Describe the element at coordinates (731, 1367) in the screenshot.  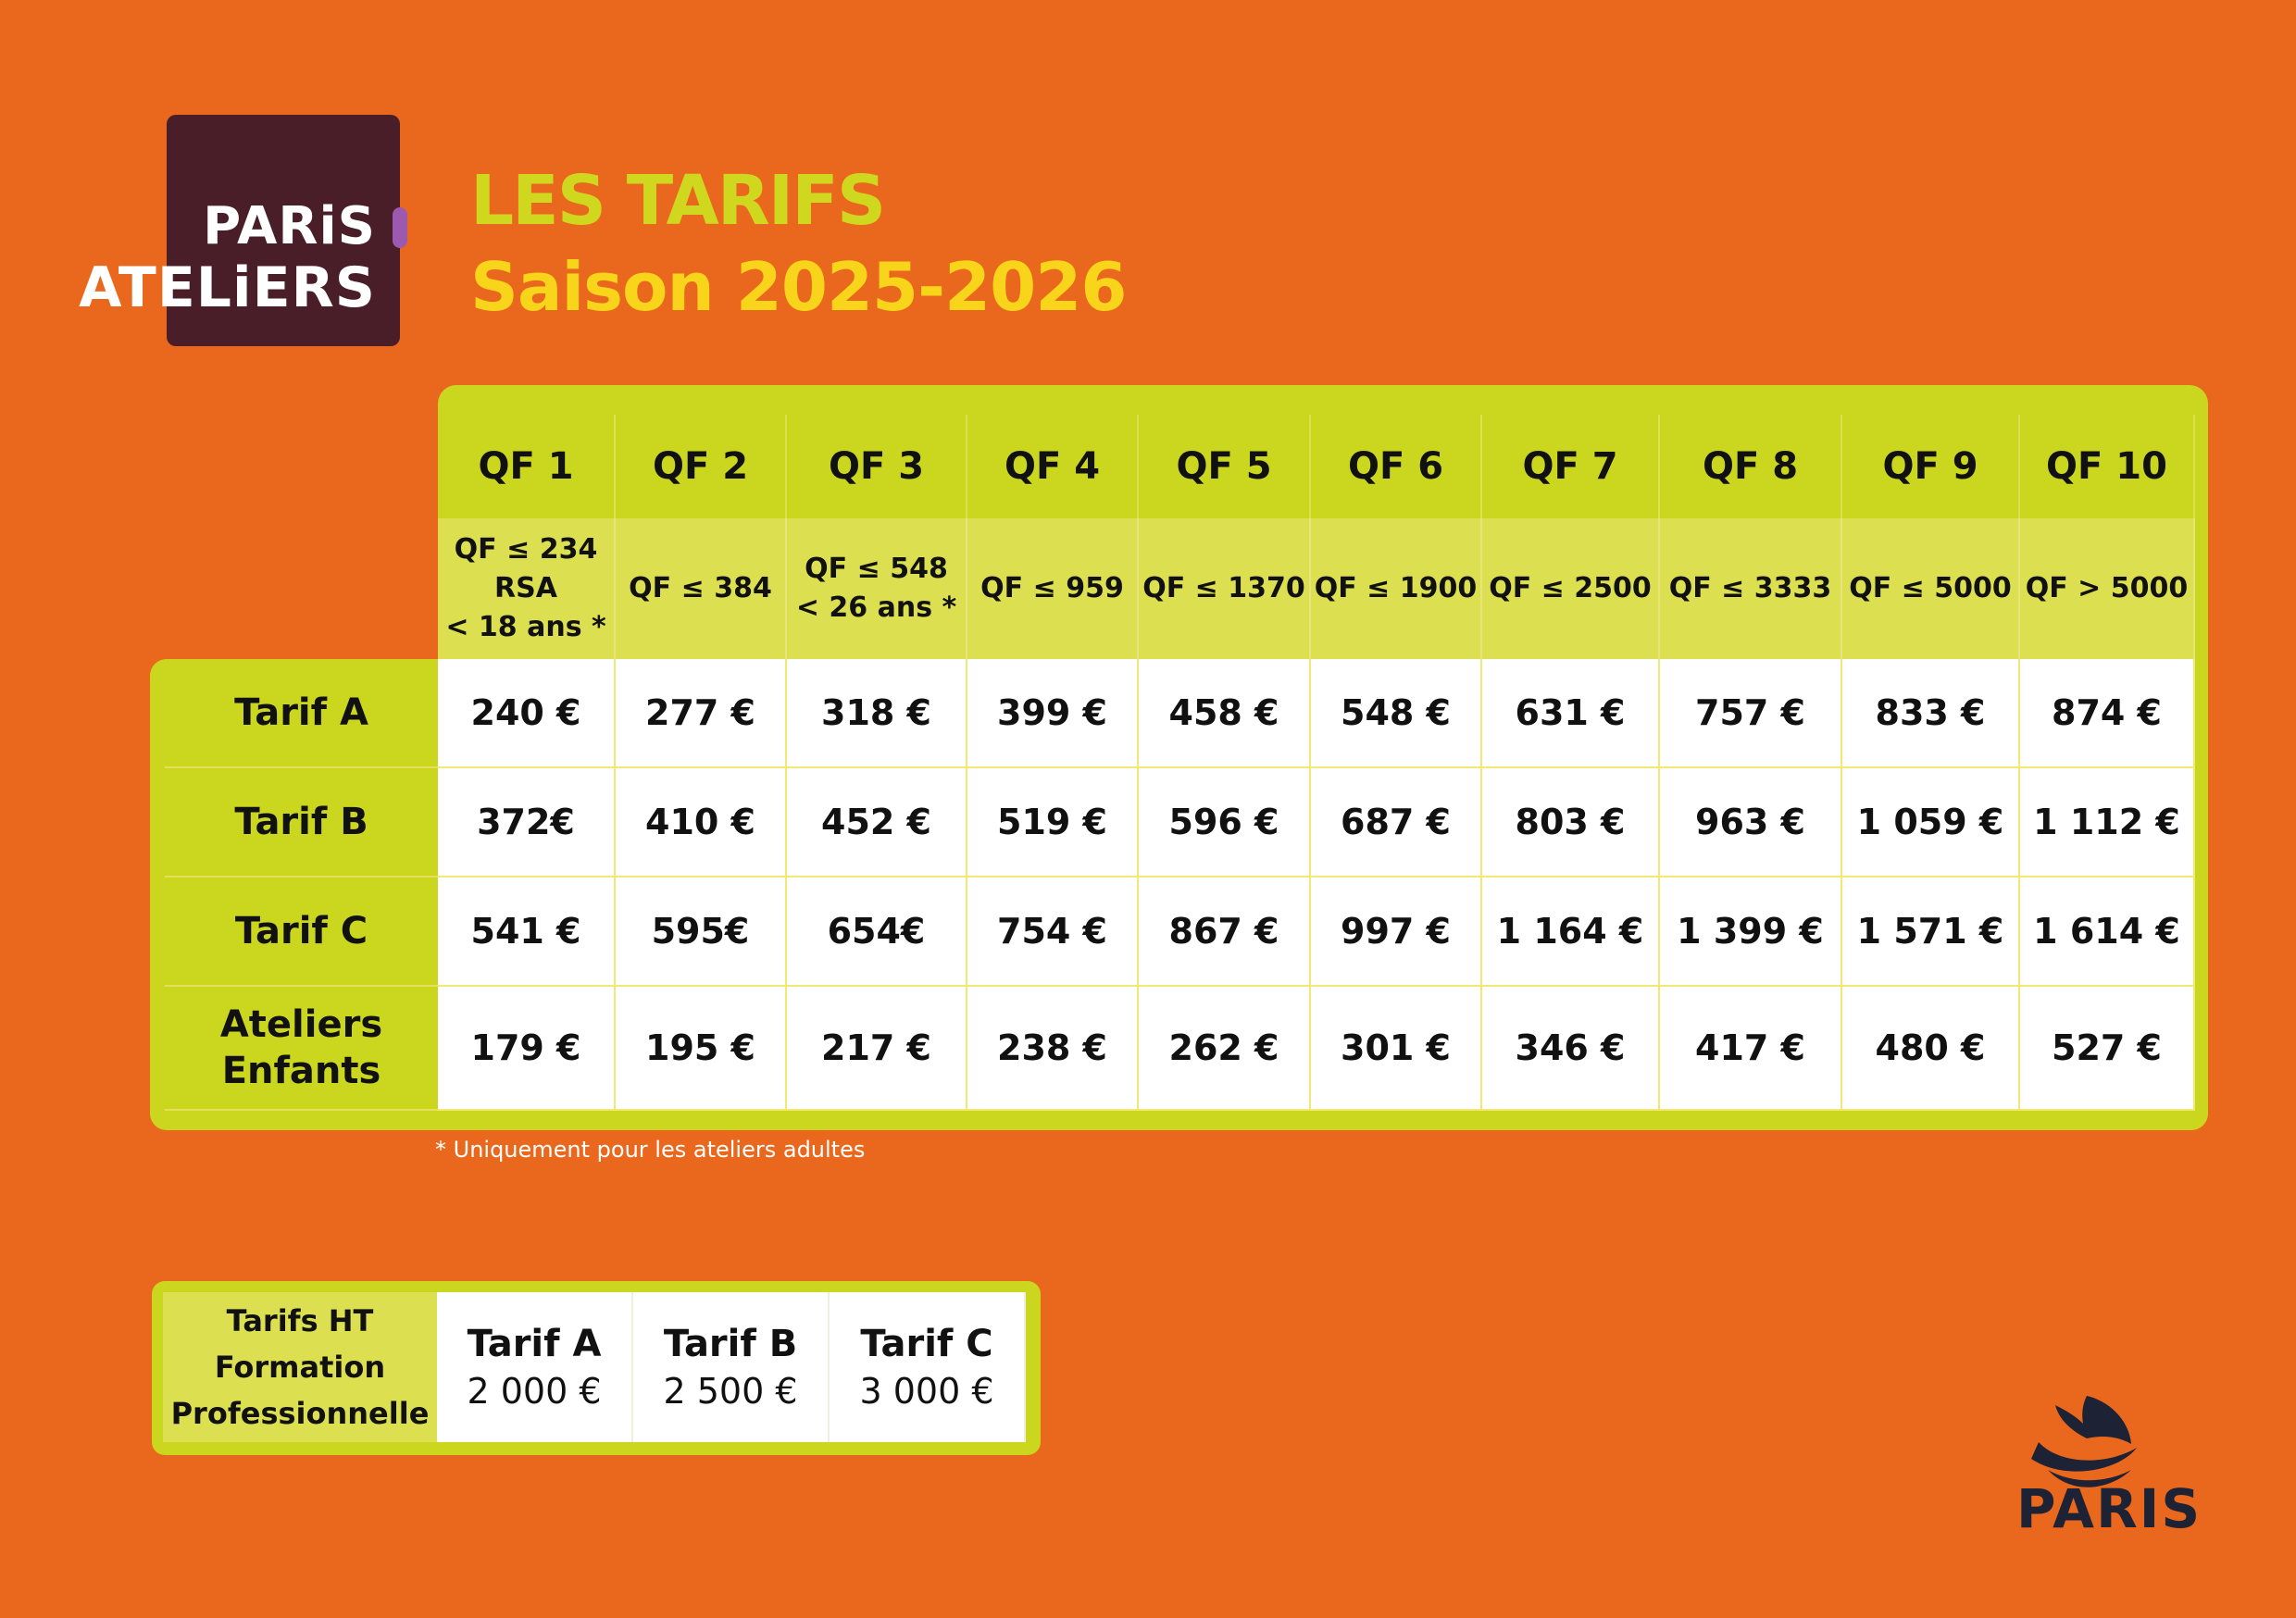
I see `pro-tarif-cell: Tarif B 2 500 €` at that location.